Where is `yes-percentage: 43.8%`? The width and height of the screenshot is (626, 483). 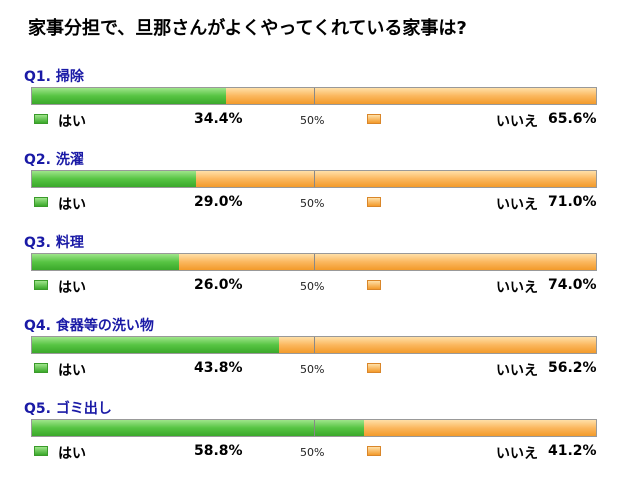 yes-percentage: 43.8% is located at coordinates (218, 368).